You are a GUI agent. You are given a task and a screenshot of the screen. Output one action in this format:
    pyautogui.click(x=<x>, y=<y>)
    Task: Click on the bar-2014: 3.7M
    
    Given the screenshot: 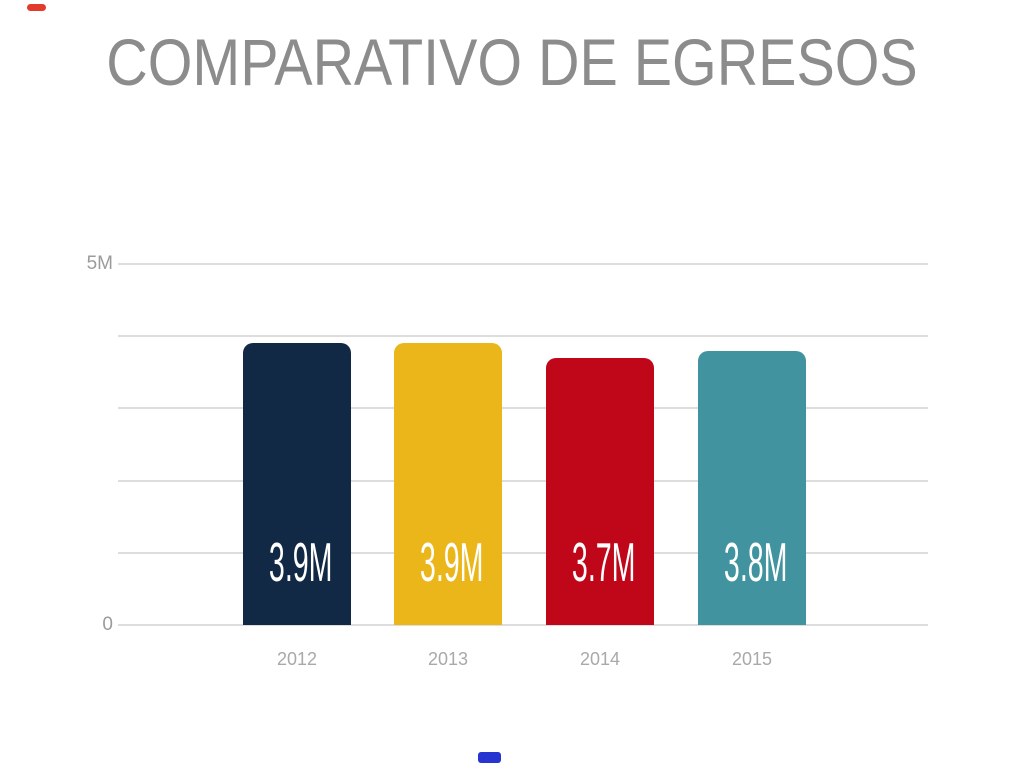 What is the action you would take?
    pyautogui.click(x=600, y=491)
    